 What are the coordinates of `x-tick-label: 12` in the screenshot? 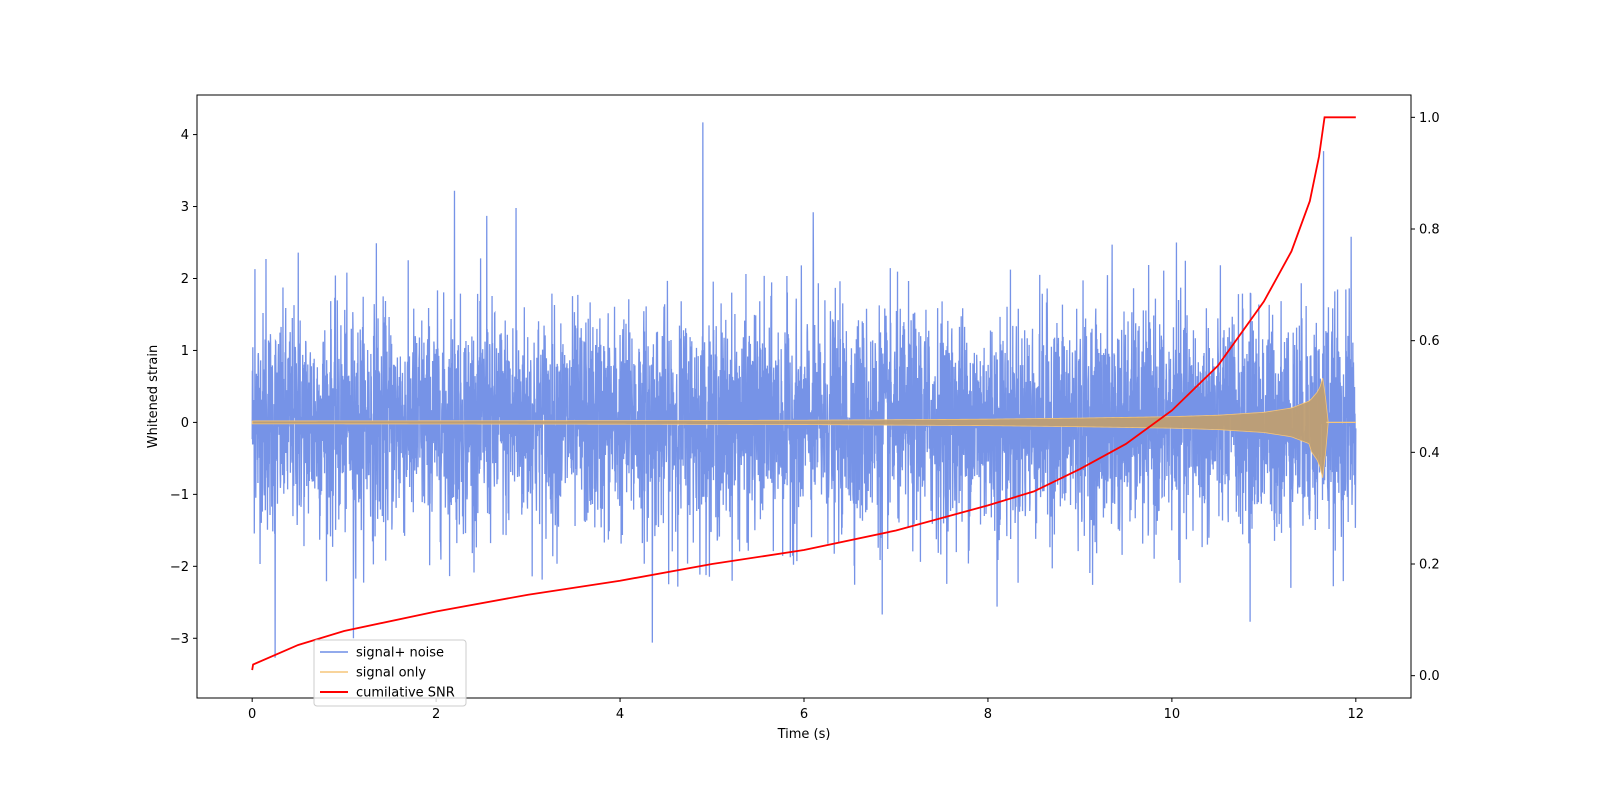 It's located at (1356, 714).